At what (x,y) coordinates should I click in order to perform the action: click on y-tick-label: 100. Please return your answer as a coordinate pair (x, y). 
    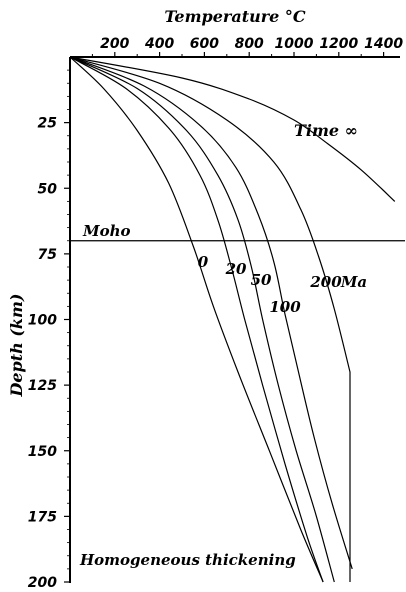
    Looking at the image, I should click on (42, 321).